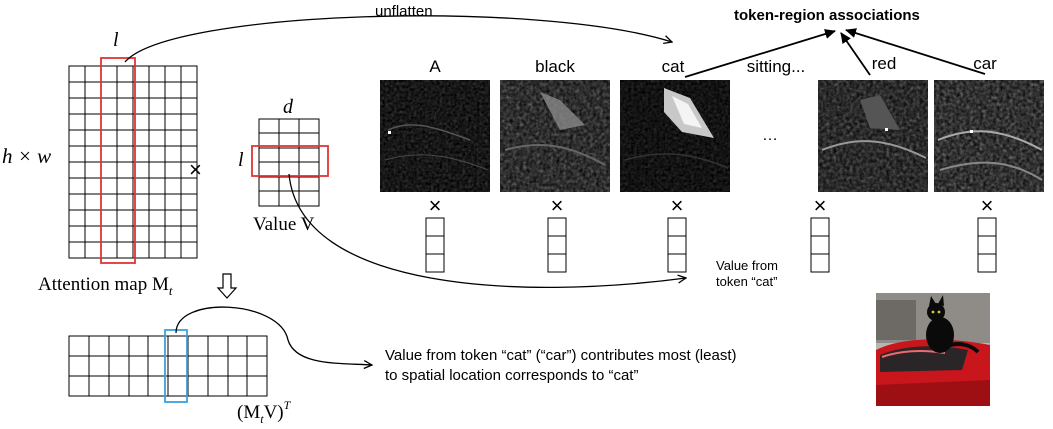 Image resolution: width=1053 pixels, height=429 pixels. Describe the element at coordinates (435, 205) in the screenshot. I see `multiply-sign-a: ×` at that location.